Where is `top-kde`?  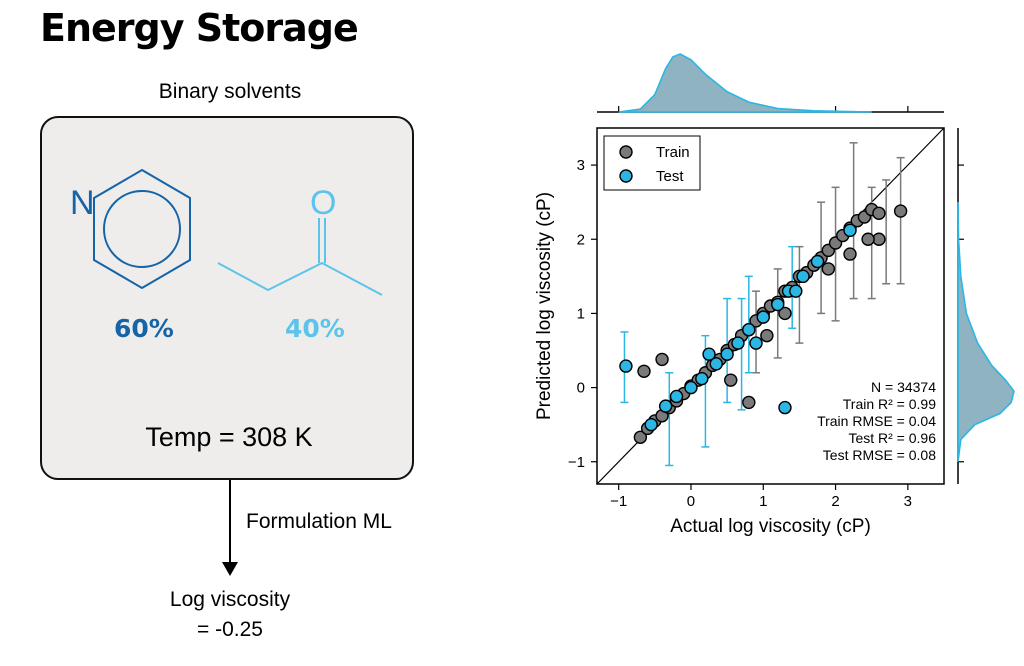 top-kde is located at coordinates (770, 83).